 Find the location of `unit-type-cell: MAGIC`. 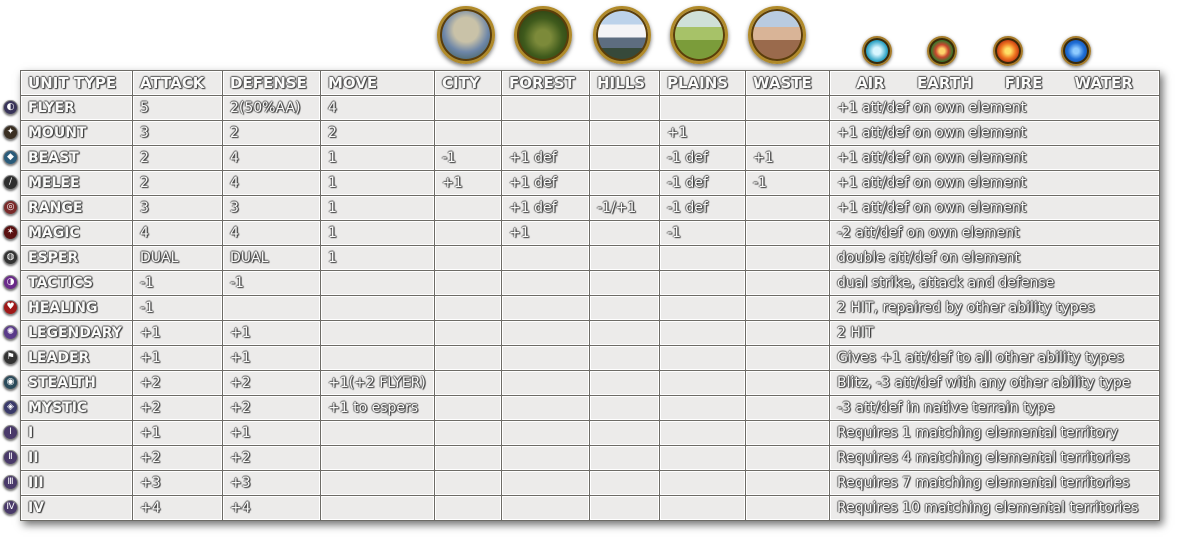

unit-type-cell: MAGIC is located at coordinates (76, 233).